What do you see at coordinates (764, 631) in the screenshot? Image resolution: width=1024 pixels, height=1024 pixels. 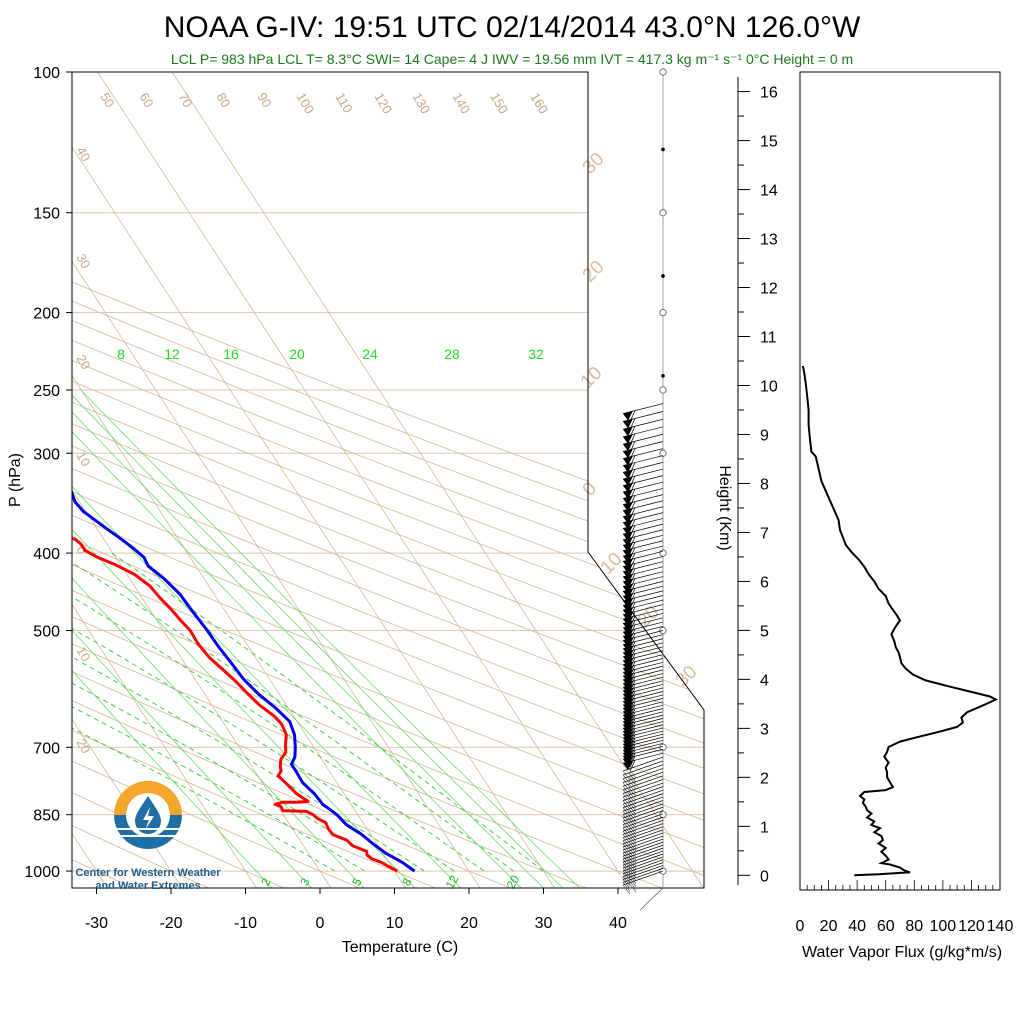 I see `height-tick-label: 5` at bounding box center [764, 631].